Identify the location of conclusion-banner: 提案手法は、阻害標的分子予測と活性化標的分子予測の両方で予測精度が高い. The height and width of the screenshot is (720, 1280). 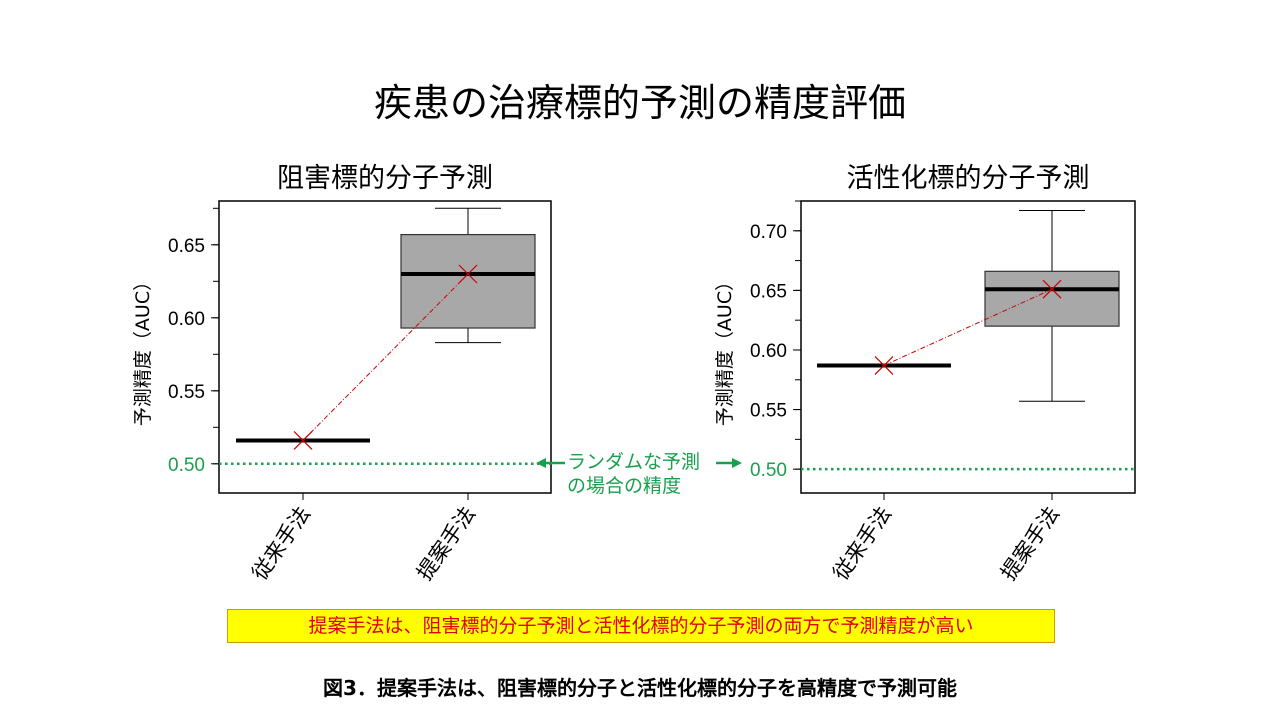
(641, 626).